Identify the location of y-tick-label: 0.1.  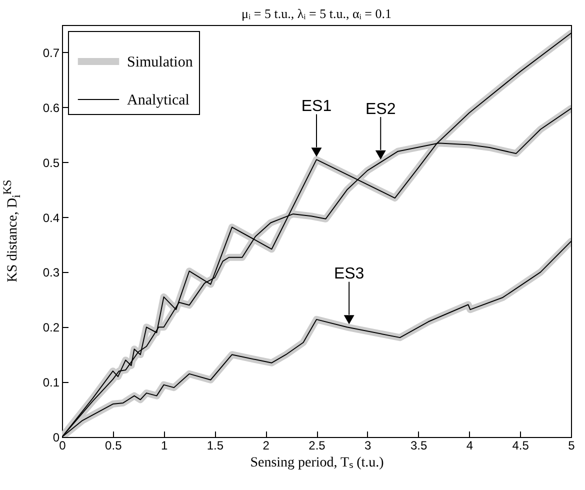
(51, 383).